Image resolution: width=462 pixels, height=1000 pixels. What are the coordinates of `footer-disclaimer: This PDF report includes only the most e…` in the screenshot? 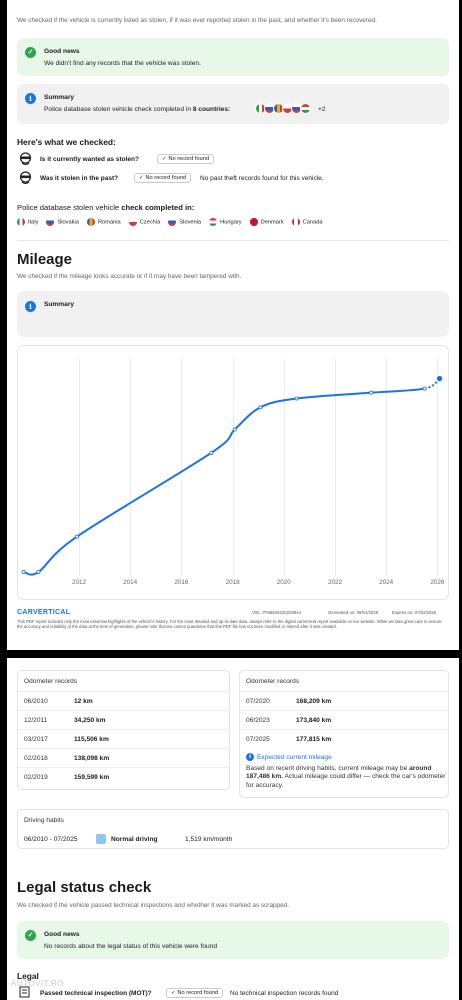 It's located at (229, 624).